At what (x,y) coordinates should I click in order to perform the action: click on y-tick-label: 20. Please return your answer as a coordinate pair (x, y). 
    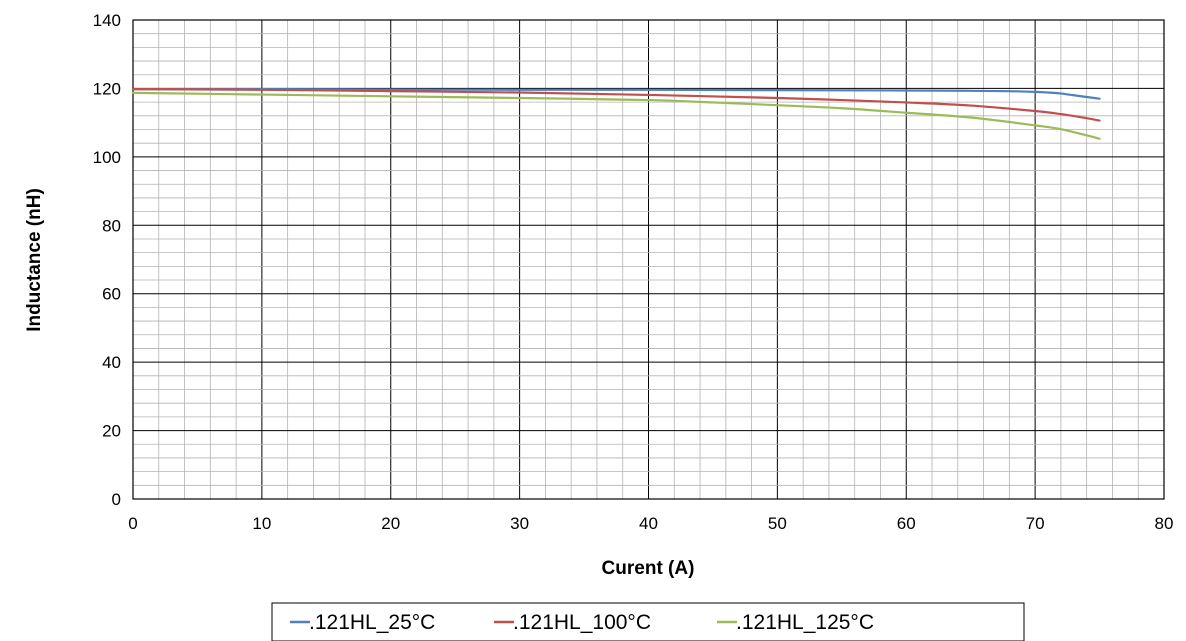
    Looking at the image, I should click on (111, 431).